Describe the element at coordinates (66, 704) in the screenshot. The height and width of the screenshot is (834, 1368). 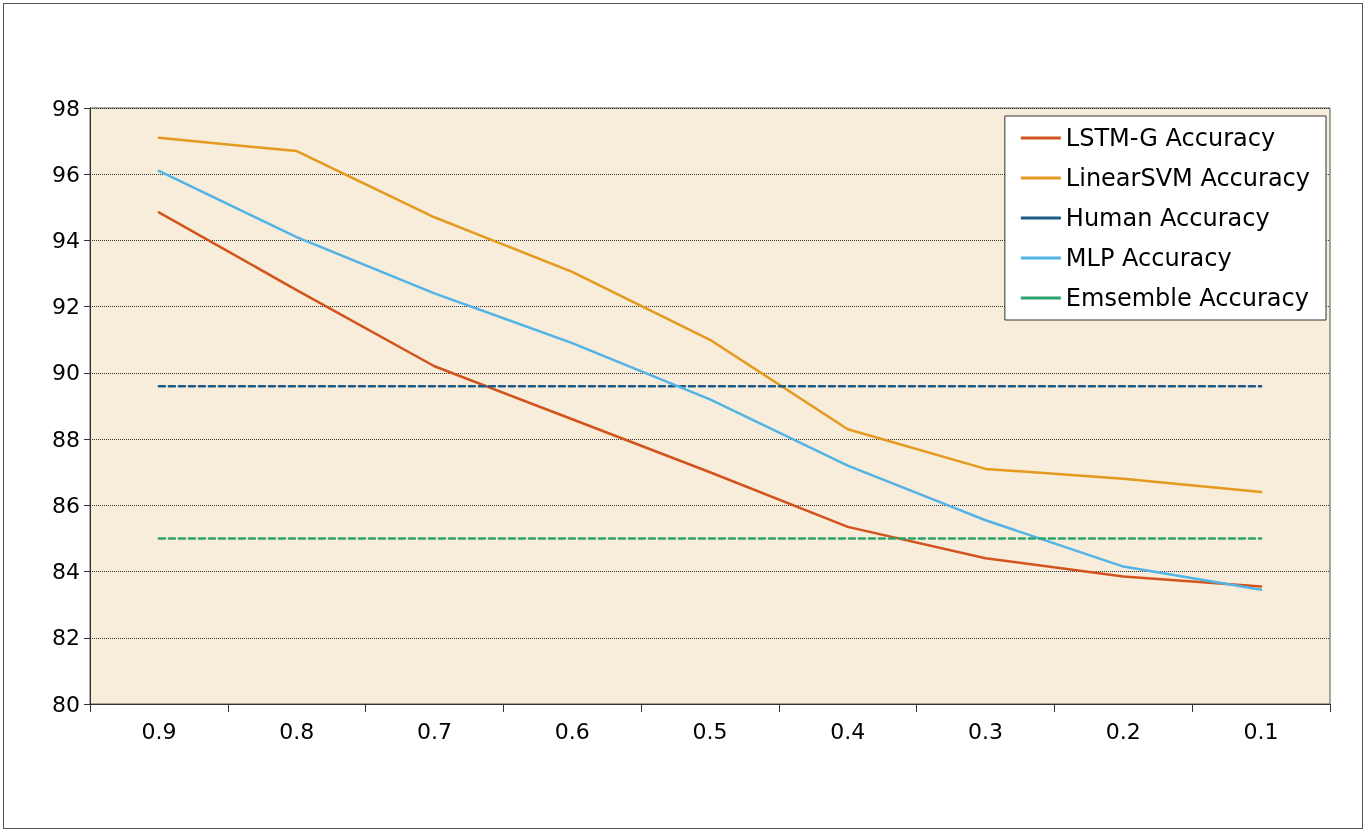
I see `y-tick-label: 80` at that location.